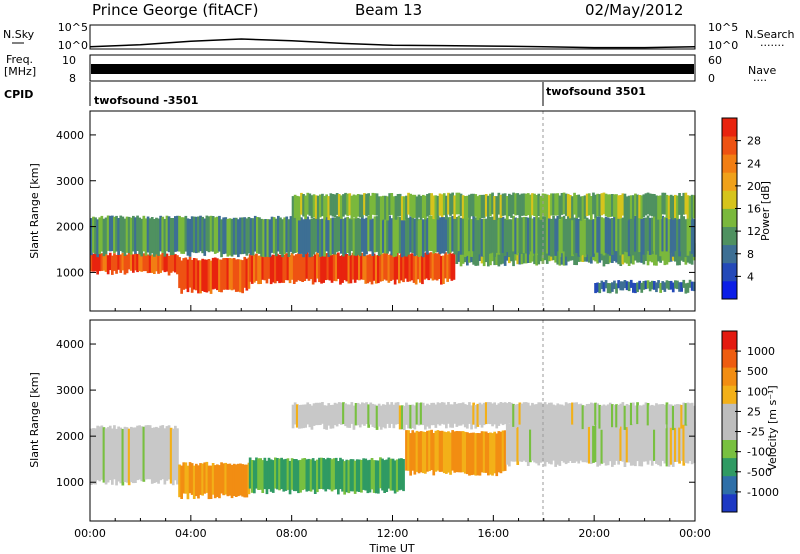 The width and height of the screenshot is (800, 554). What do you see at coordinates (623, 255) in the screenshot?
I see `power-band-3-cell` at bounding box center [623, 255].